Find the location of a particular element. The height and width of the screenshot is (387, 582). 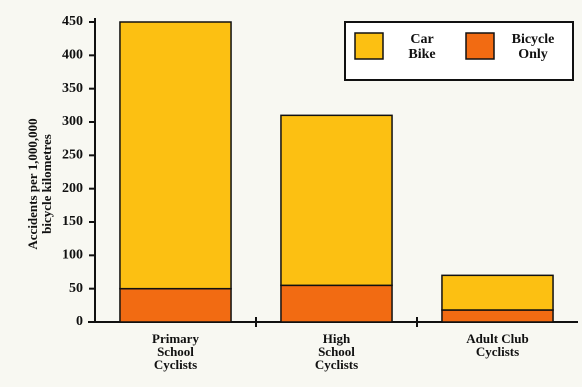

x-tick-label: Adult Club Cyclists is located at coordinates (497, 345).